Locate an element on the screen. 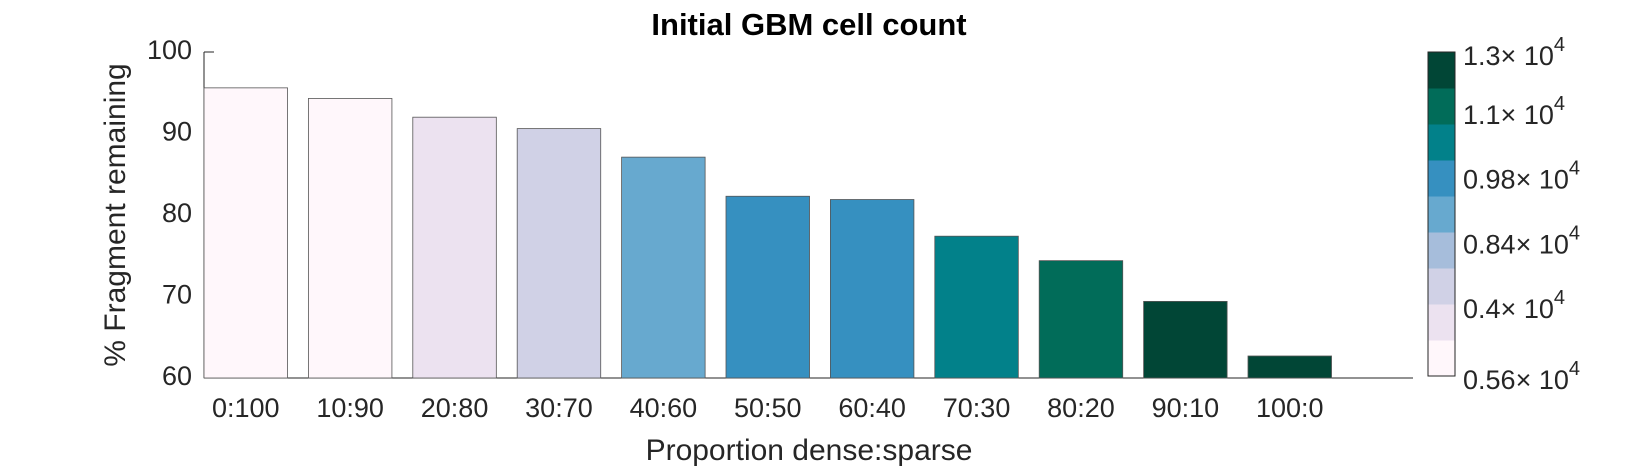 The height and width of the screenshot is (470, 1629). x-axis-label: Proportion dense:sparse is located at coordinates (809, 450).